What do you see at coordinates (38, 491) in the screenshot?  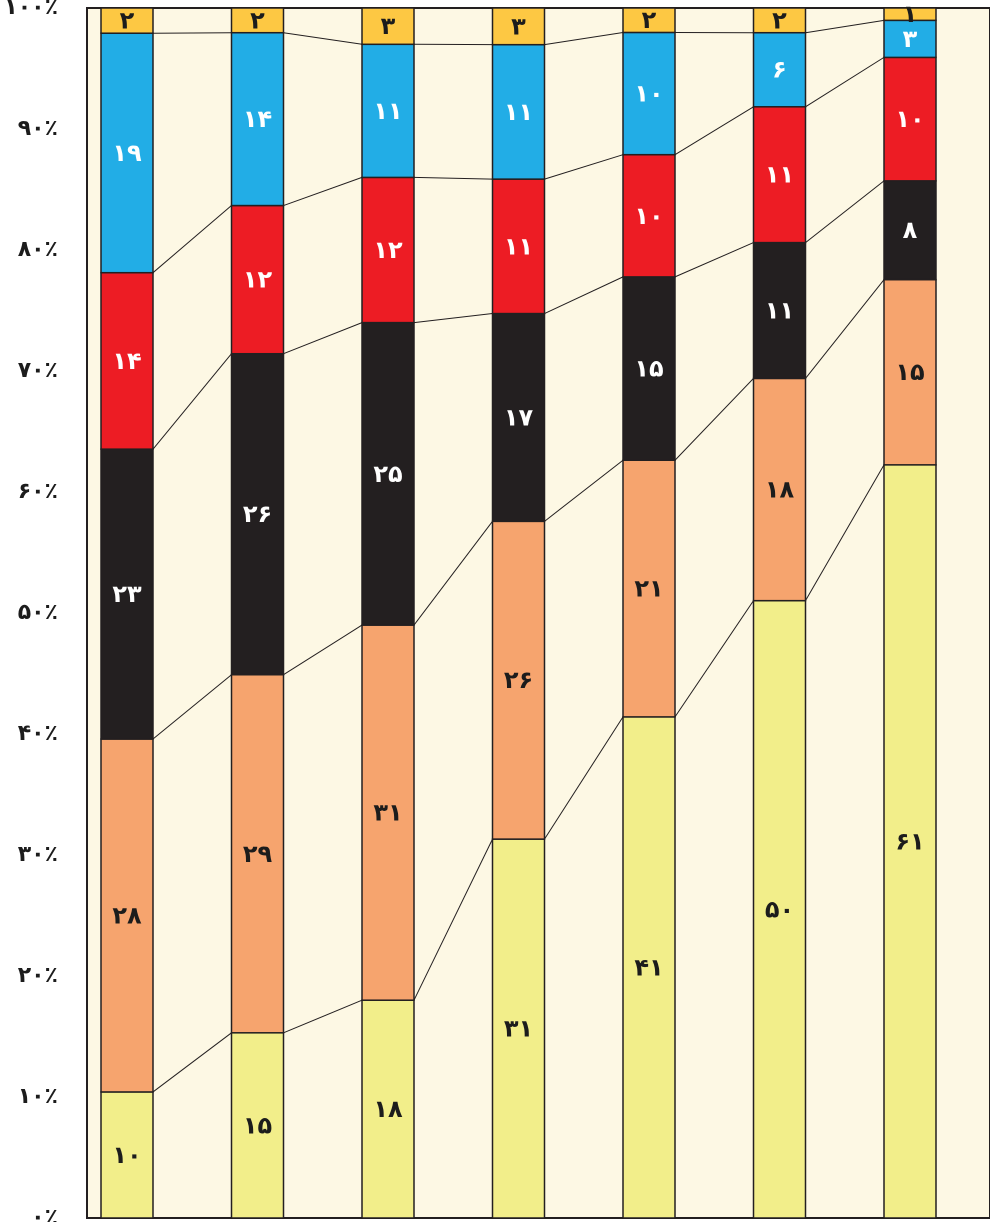 I see `y-tick-label: ۶۰٪` at bounding box center [38, 491].